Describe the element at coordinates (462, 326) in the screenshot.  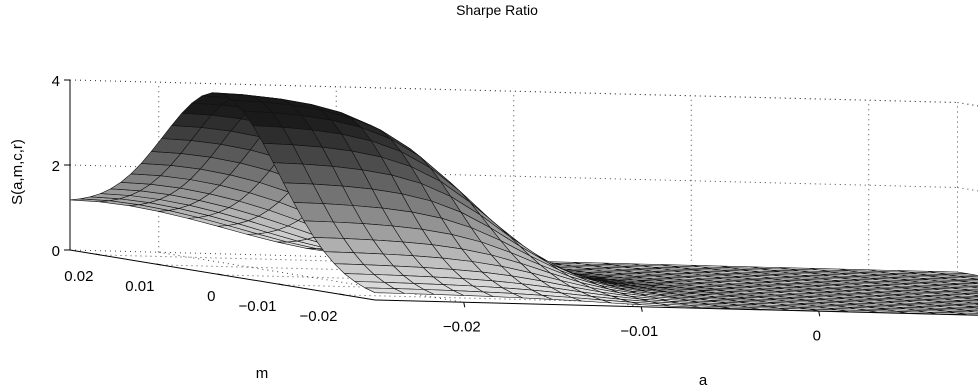
I see `a-tick-label: −0.02` at that location.